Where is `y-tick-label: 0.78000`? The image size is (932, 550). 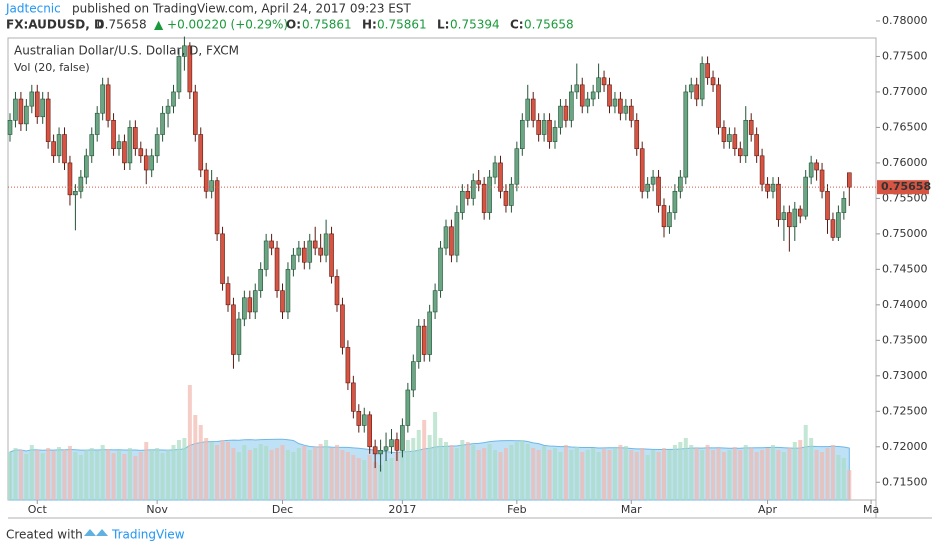
y-tick-label: 0.78000 is located at coordinates (905, 20).